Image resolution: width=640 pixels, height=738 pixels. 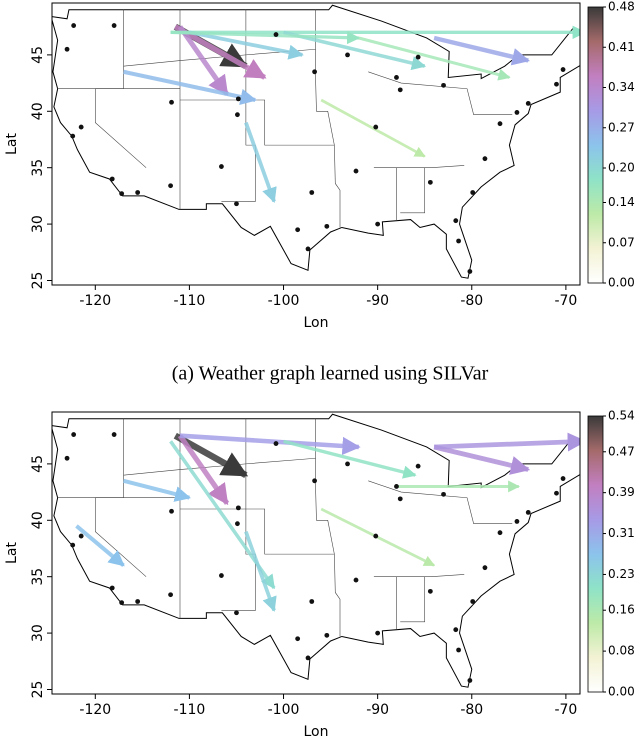 What do you see at coordinates (12, 553) in the screenshot?
I see `y-axis-label: Lat` at bounding box center [12, 553].